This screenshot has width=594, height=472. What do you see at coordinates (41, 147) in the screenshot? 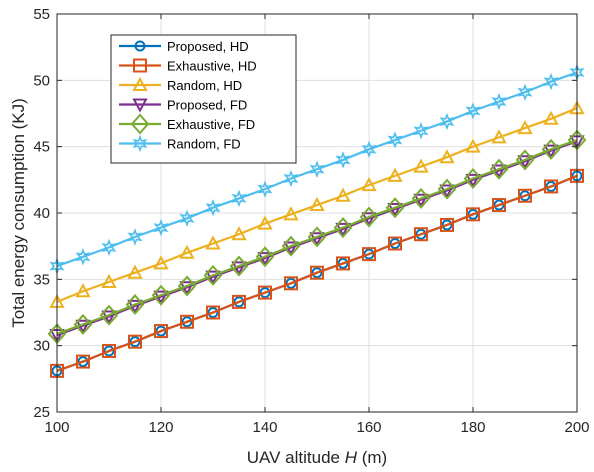
I see `y-tick-label: 45` at bounding box center [41, 147].